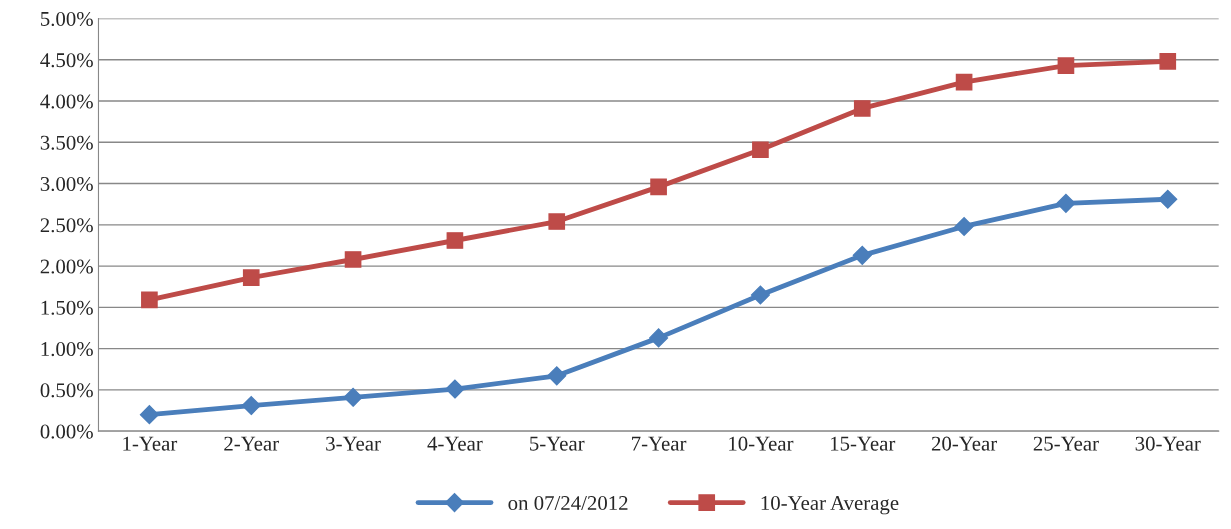 The height and width of the screenshot is (529, 1231). Describe the element at coordinates (863, 443) in the screenshot. I see `x-tick-label: 15-Year` at that location.